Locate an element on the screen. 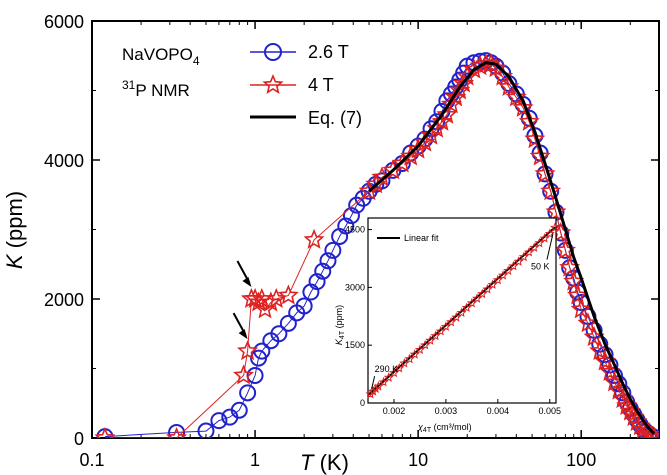 The height and width of the screenshot is (475, 667). x-axis-title-symbol: T is located at coordinates (307, 462).